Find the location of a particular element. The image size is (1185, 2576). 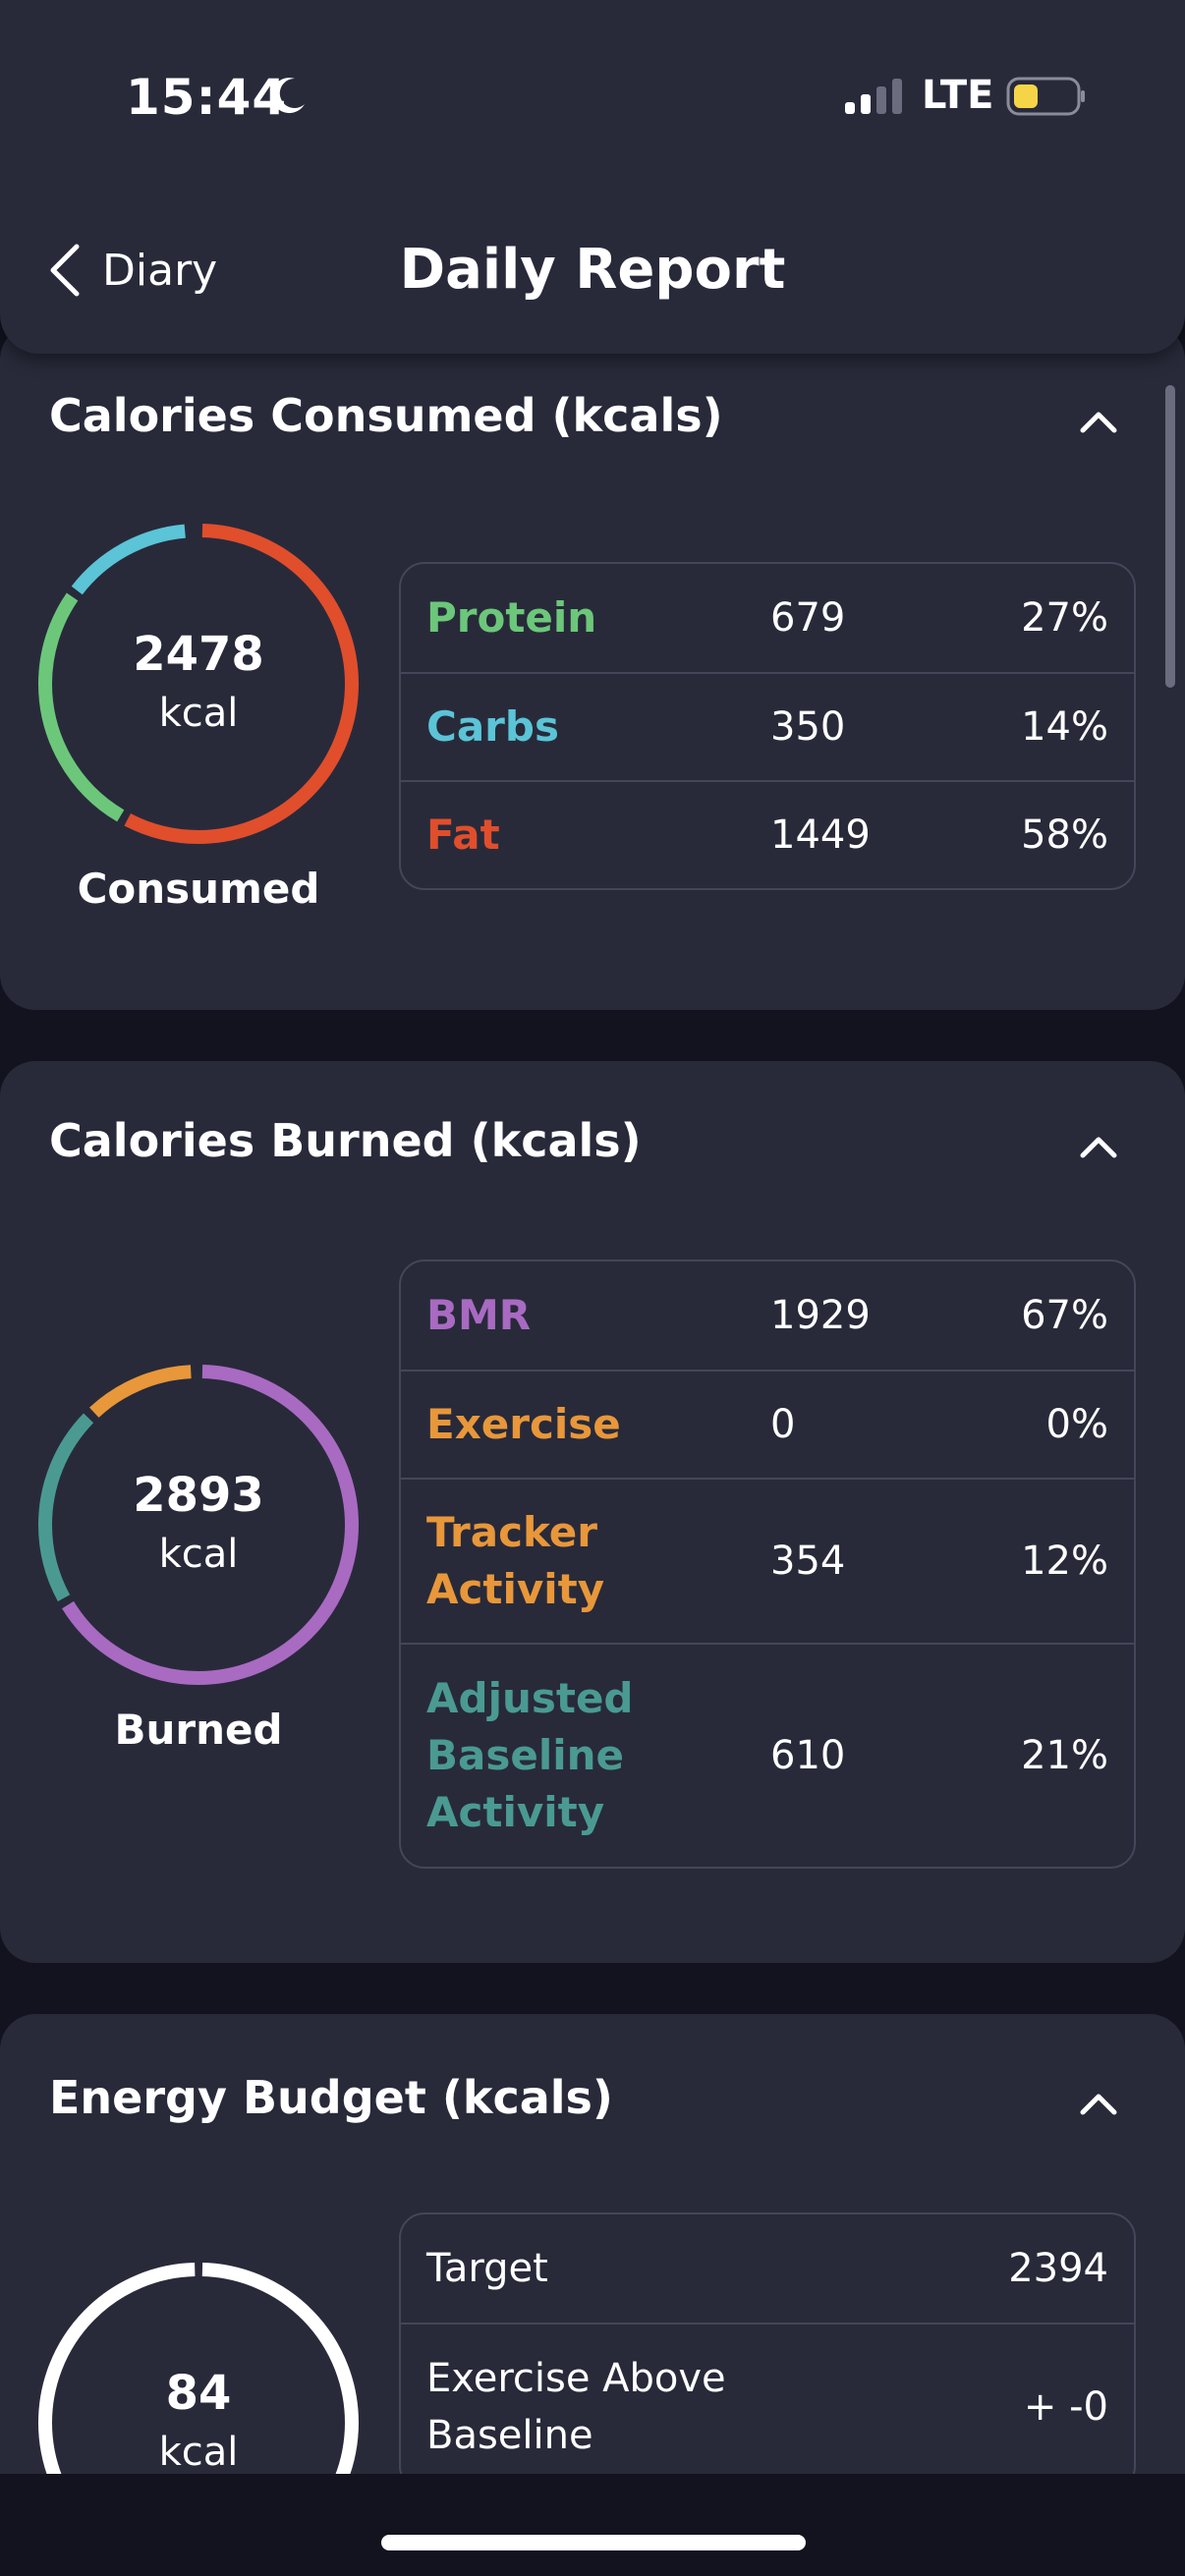

protein-pct: 27% is located at coordinates (1065, 618).